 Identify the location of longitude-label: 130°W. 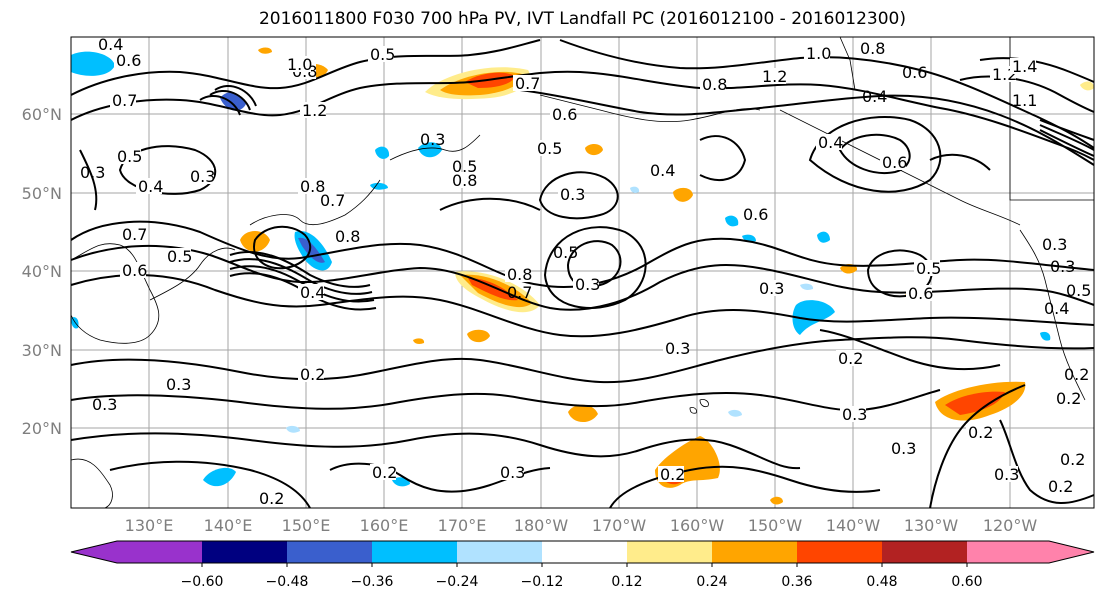
(931, 525).